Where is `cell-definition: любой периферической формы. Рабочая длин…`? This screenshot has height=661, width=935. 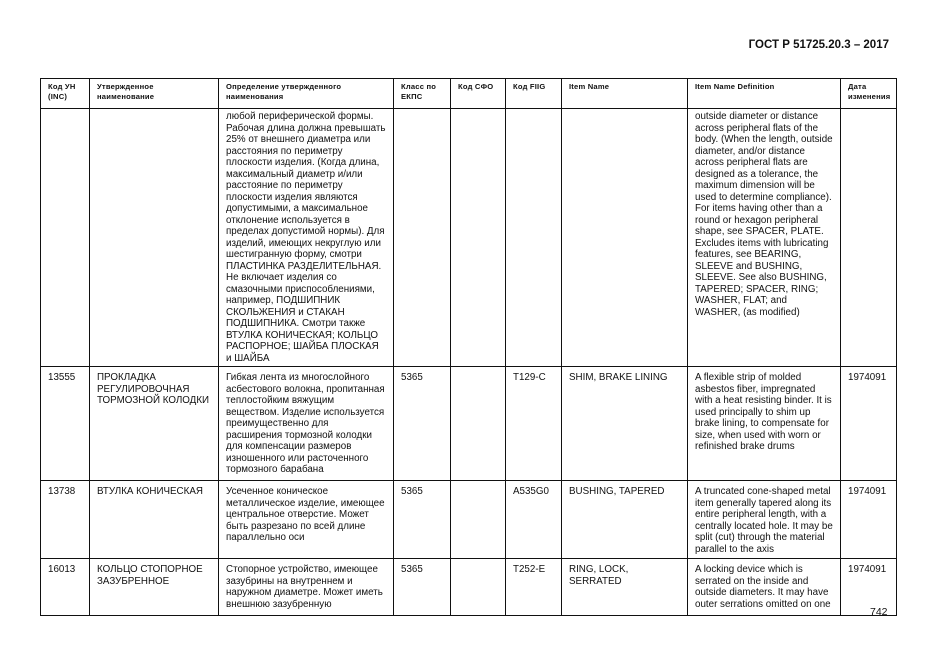
cell-definition: любой периферической формы. Рабочая длин… is located at coordinates (306, 237).